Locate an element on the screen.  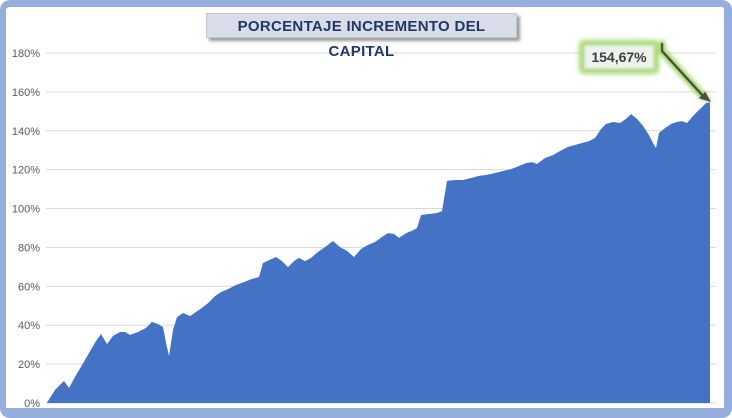
arrow-line is located at coordinates (682, 70).